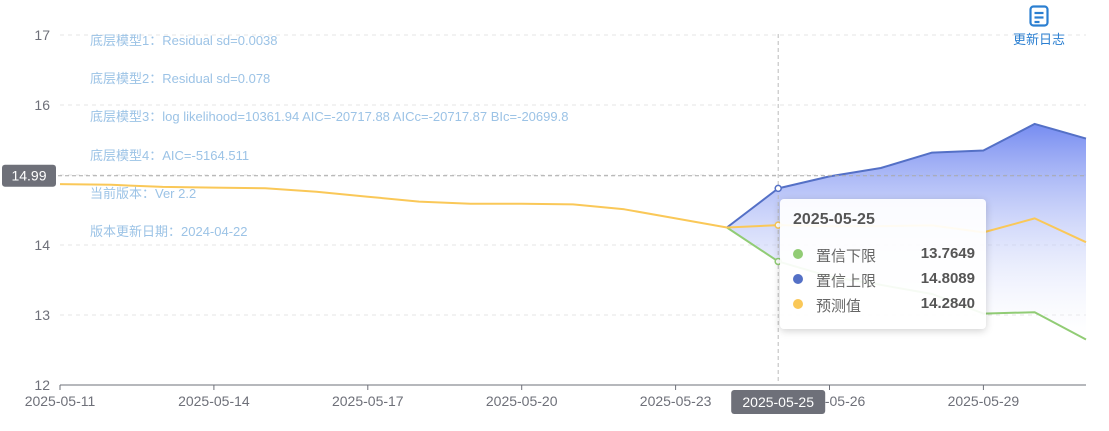 This screenshot has width=1109, height=431. What do you see at coordinates (184, 40) in the screenshot?
I see `model1-annotation: 底层模型1：Residual sd=0.0038` at bounding box center [184, 40].